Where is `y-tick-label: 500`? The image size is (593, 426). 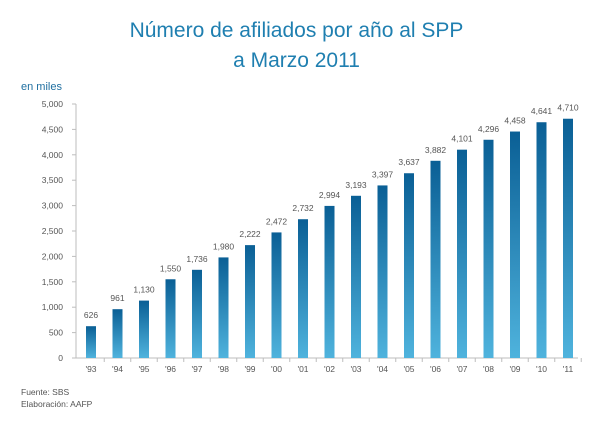 y-tick-label: 500 is located at coordinates (56, 333).